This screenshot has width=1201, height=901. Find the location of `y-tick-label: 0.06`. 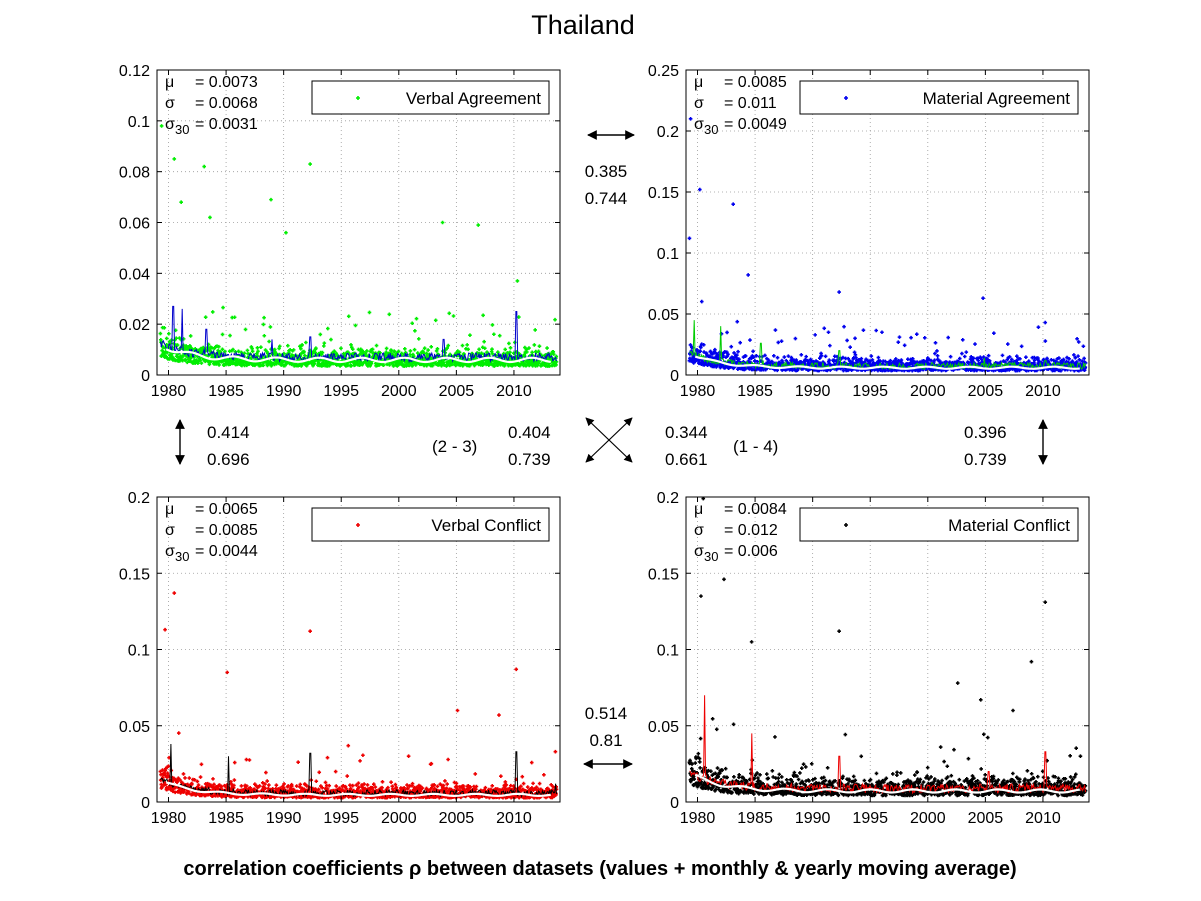

y-tick-label: 0.06 is located at coordinates (134, 224).